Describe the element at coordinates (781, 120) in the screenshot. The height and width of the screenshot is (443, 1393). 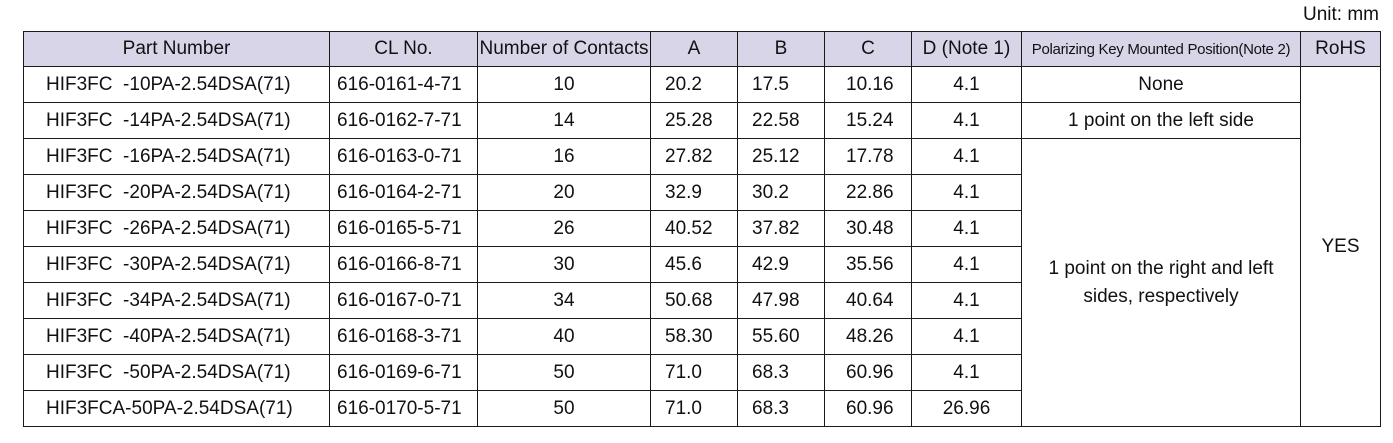
I see `dim-b-cell: 22.58` at that location.